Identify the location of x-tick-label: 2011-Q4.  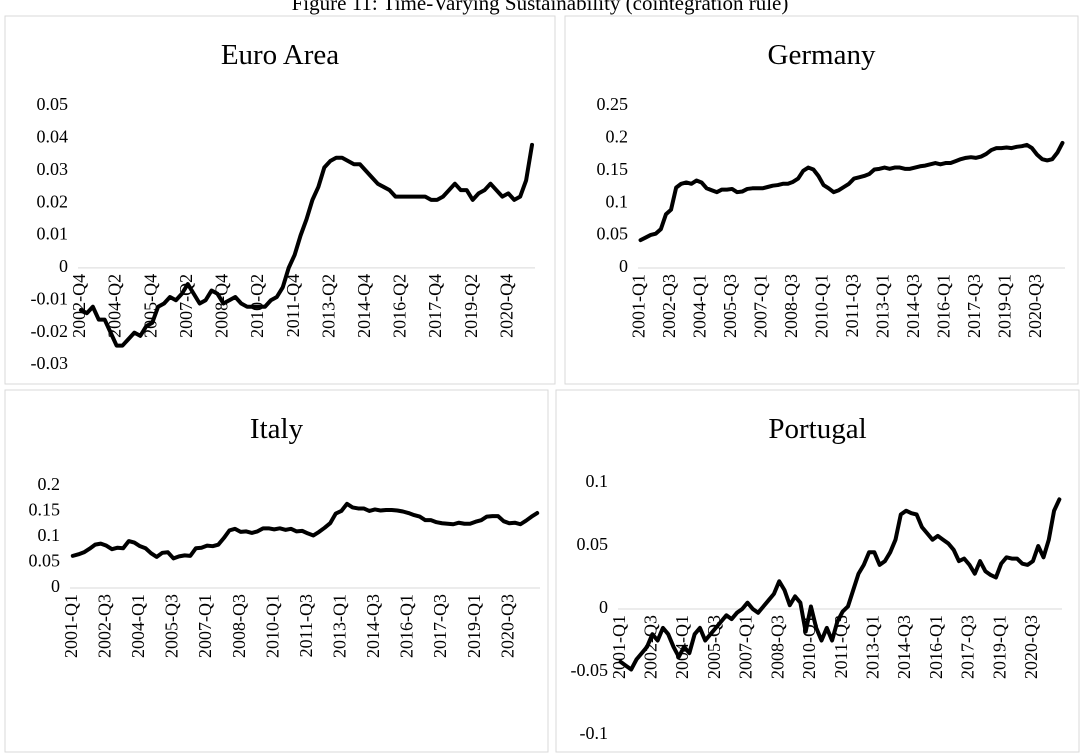
(293, 305).